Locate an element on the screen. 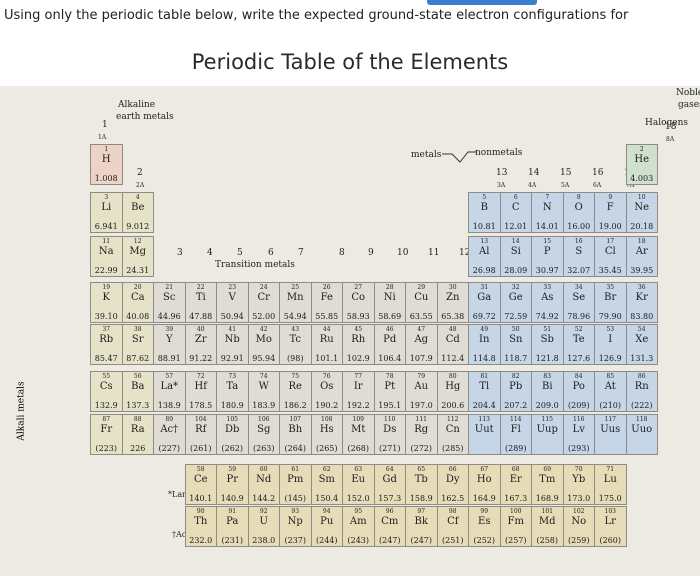 This screenshot has height=576, width=700. atomic-mass: (268) is located at coordinates (358, 448).